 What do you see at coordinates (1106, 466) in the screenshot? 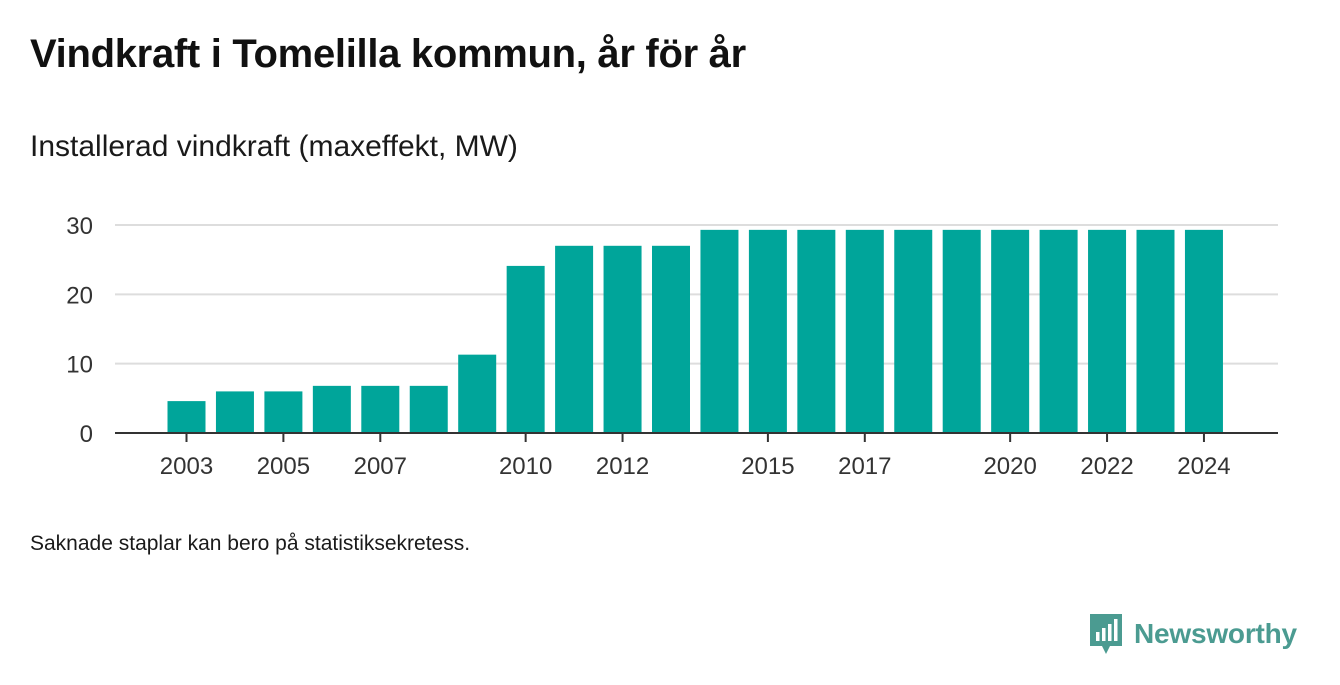
I see `x-tick-label: 2022` at bounding box center [1106, 466].